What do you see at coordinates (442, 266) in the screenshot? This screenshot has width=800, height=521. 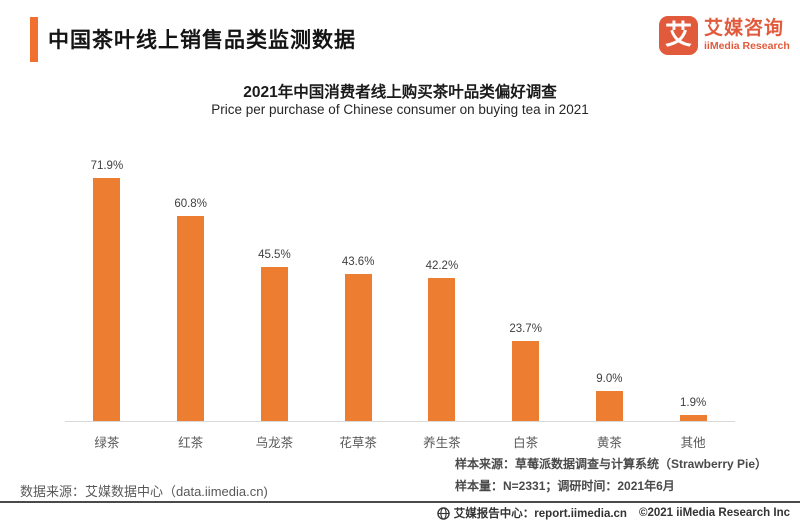 I see `bar-value-label: 42.2%` at bounding box center [442, 266].